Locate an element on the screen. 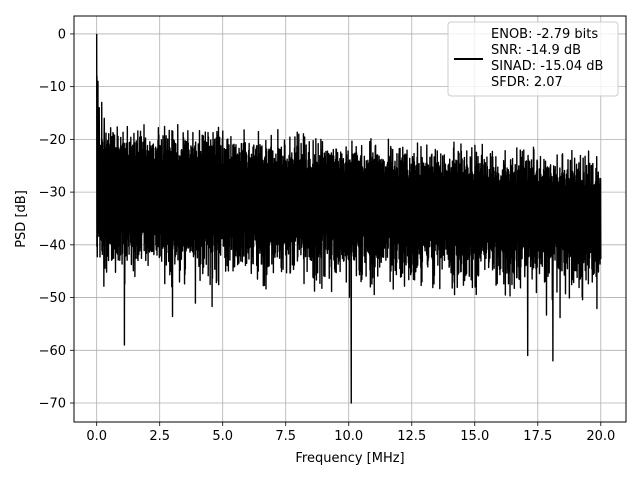  x-tick-label: 17.5 is located at coordinates (537, 436).